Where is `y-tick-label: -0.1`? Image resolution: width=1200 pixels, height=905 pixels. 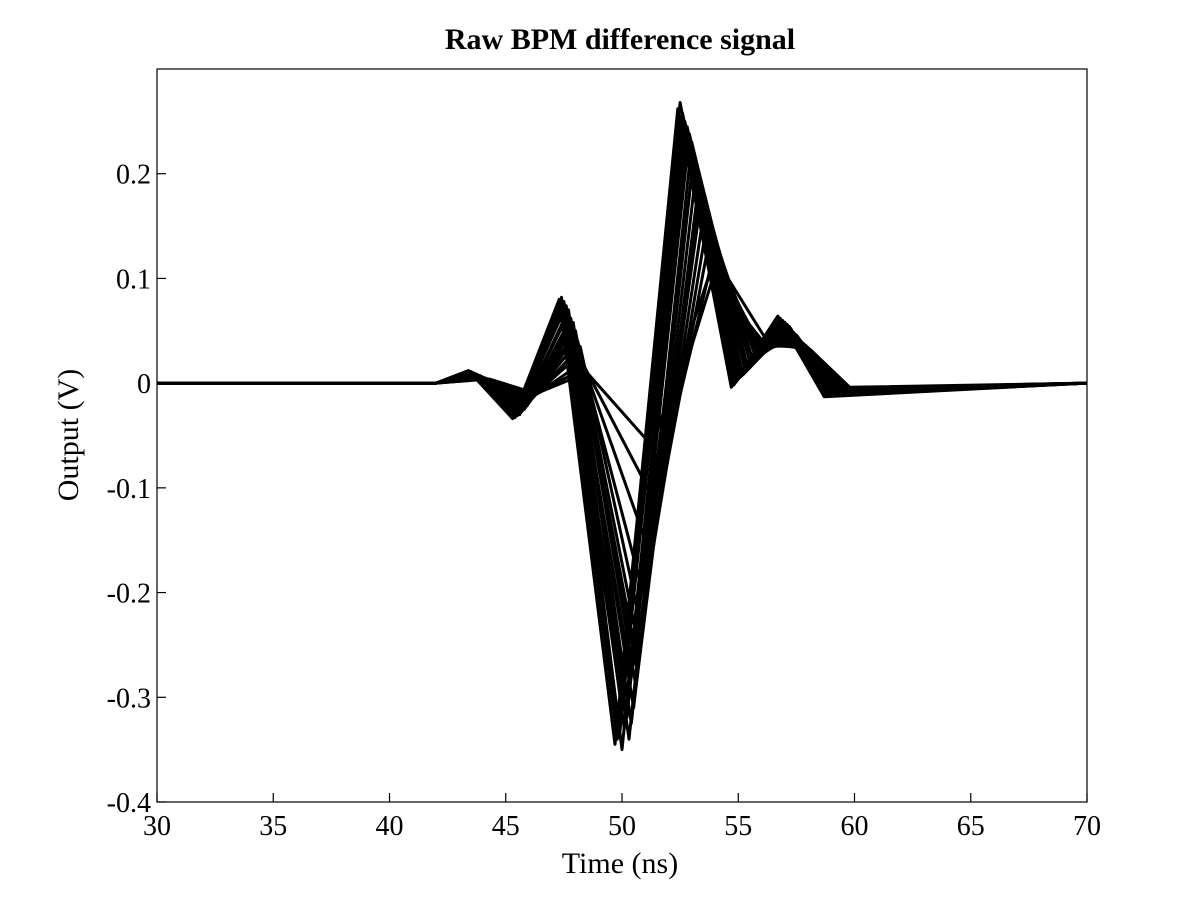
y-tick-label: -0.1 is located at coordinates (129, 489).